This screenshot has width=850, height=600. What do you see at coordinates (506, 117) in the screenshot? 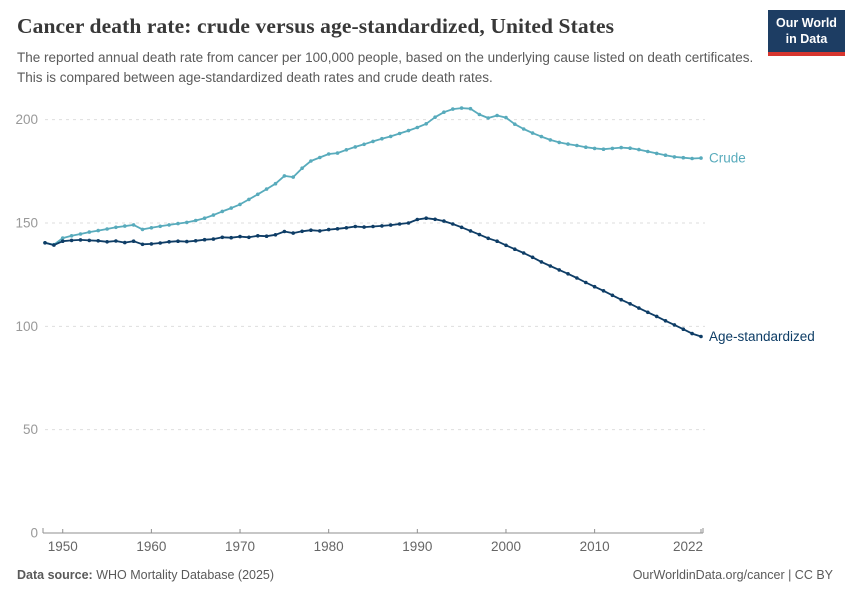
I see `series-point-crude-2000` at bounding box center [506, 117].